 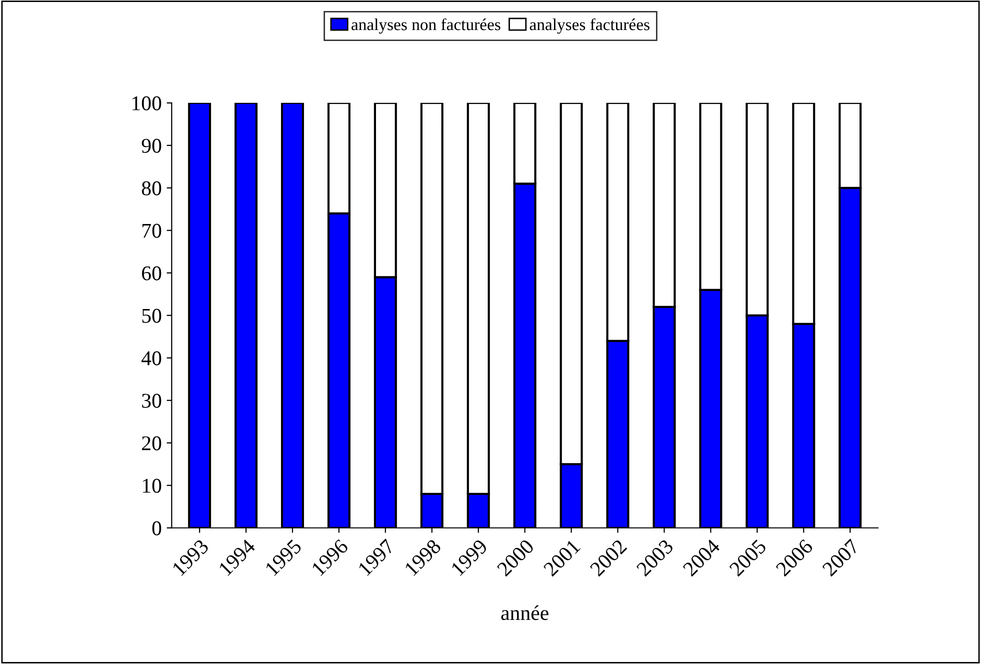 What do you see at coordinates (590, 26) in the screenshot?
I see `legend-label: analyses facturées` at bounding box center [590, 26].